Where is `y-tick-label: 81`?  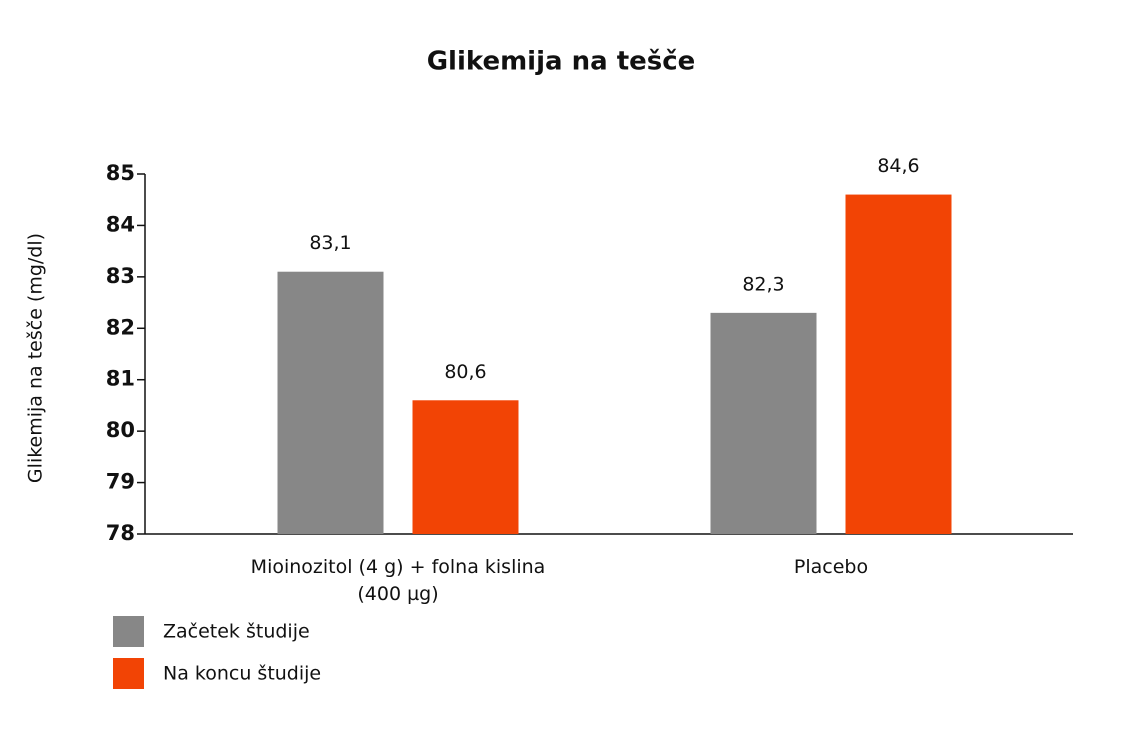
y-tick-label: 81 is located at coordinates (120, 379).